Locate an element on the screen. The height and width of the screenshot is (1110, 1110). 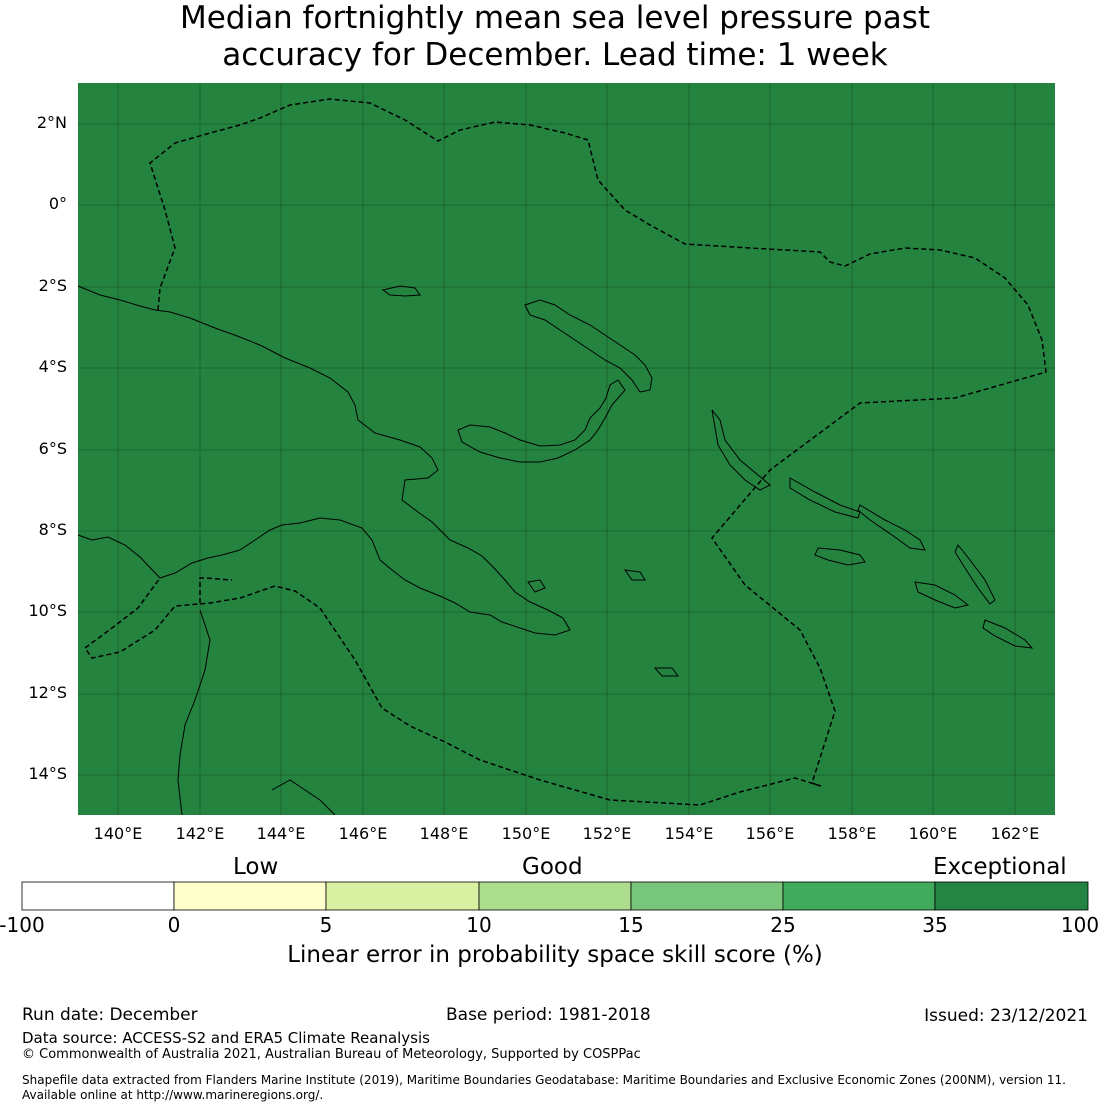
lon-label-144e: 144°E is located at coordinates (281, 833).